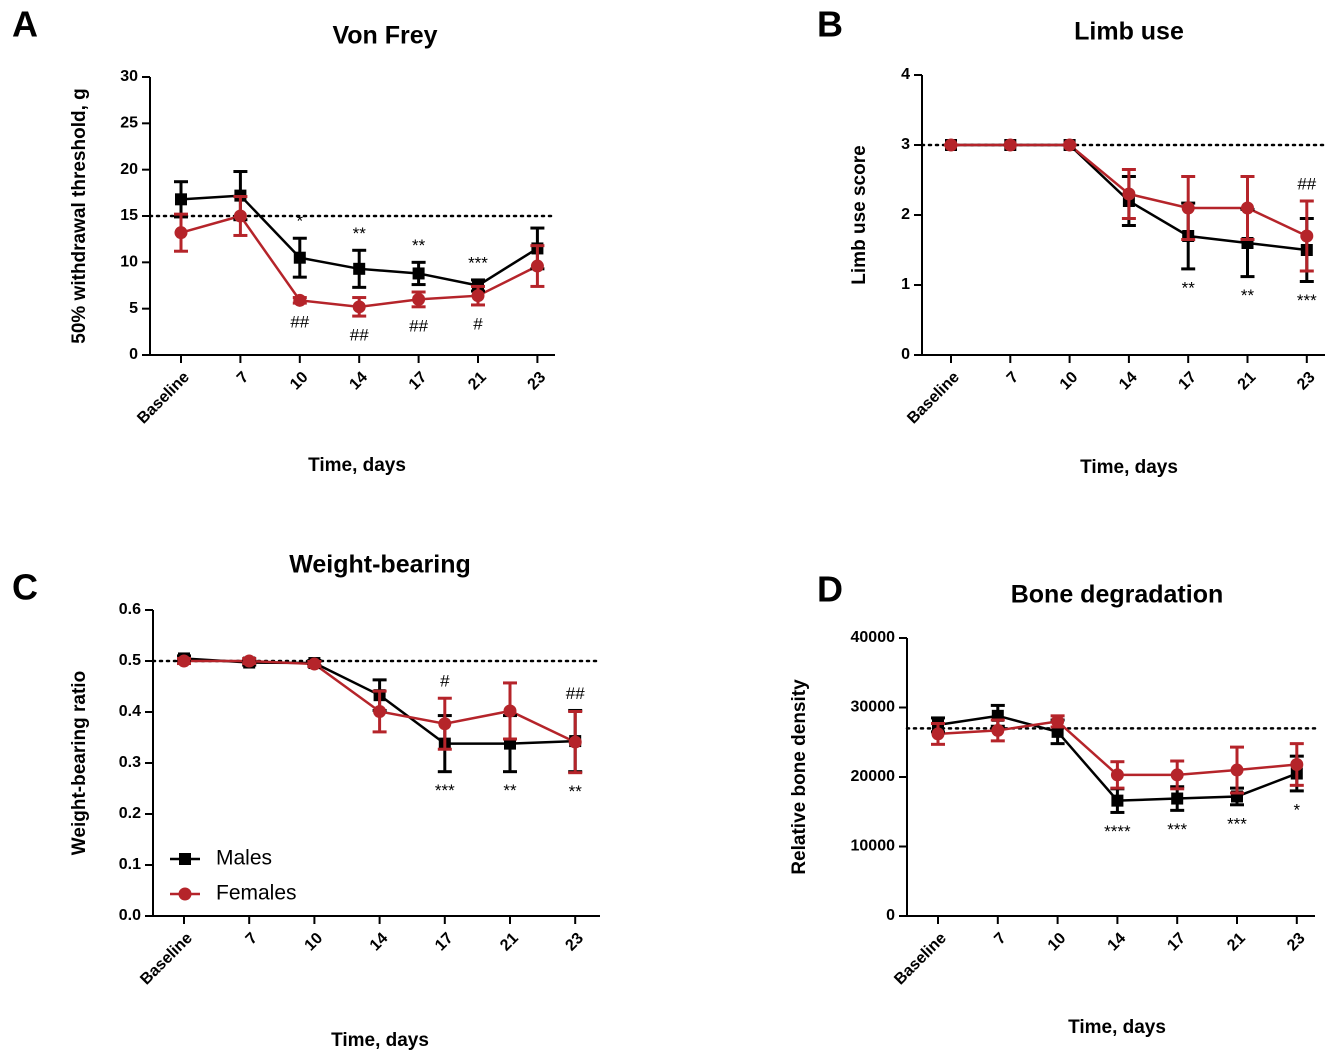 This screenshot has width=1344, height=1055. I want to click on y-tick-label: 25, so click(129, 123).